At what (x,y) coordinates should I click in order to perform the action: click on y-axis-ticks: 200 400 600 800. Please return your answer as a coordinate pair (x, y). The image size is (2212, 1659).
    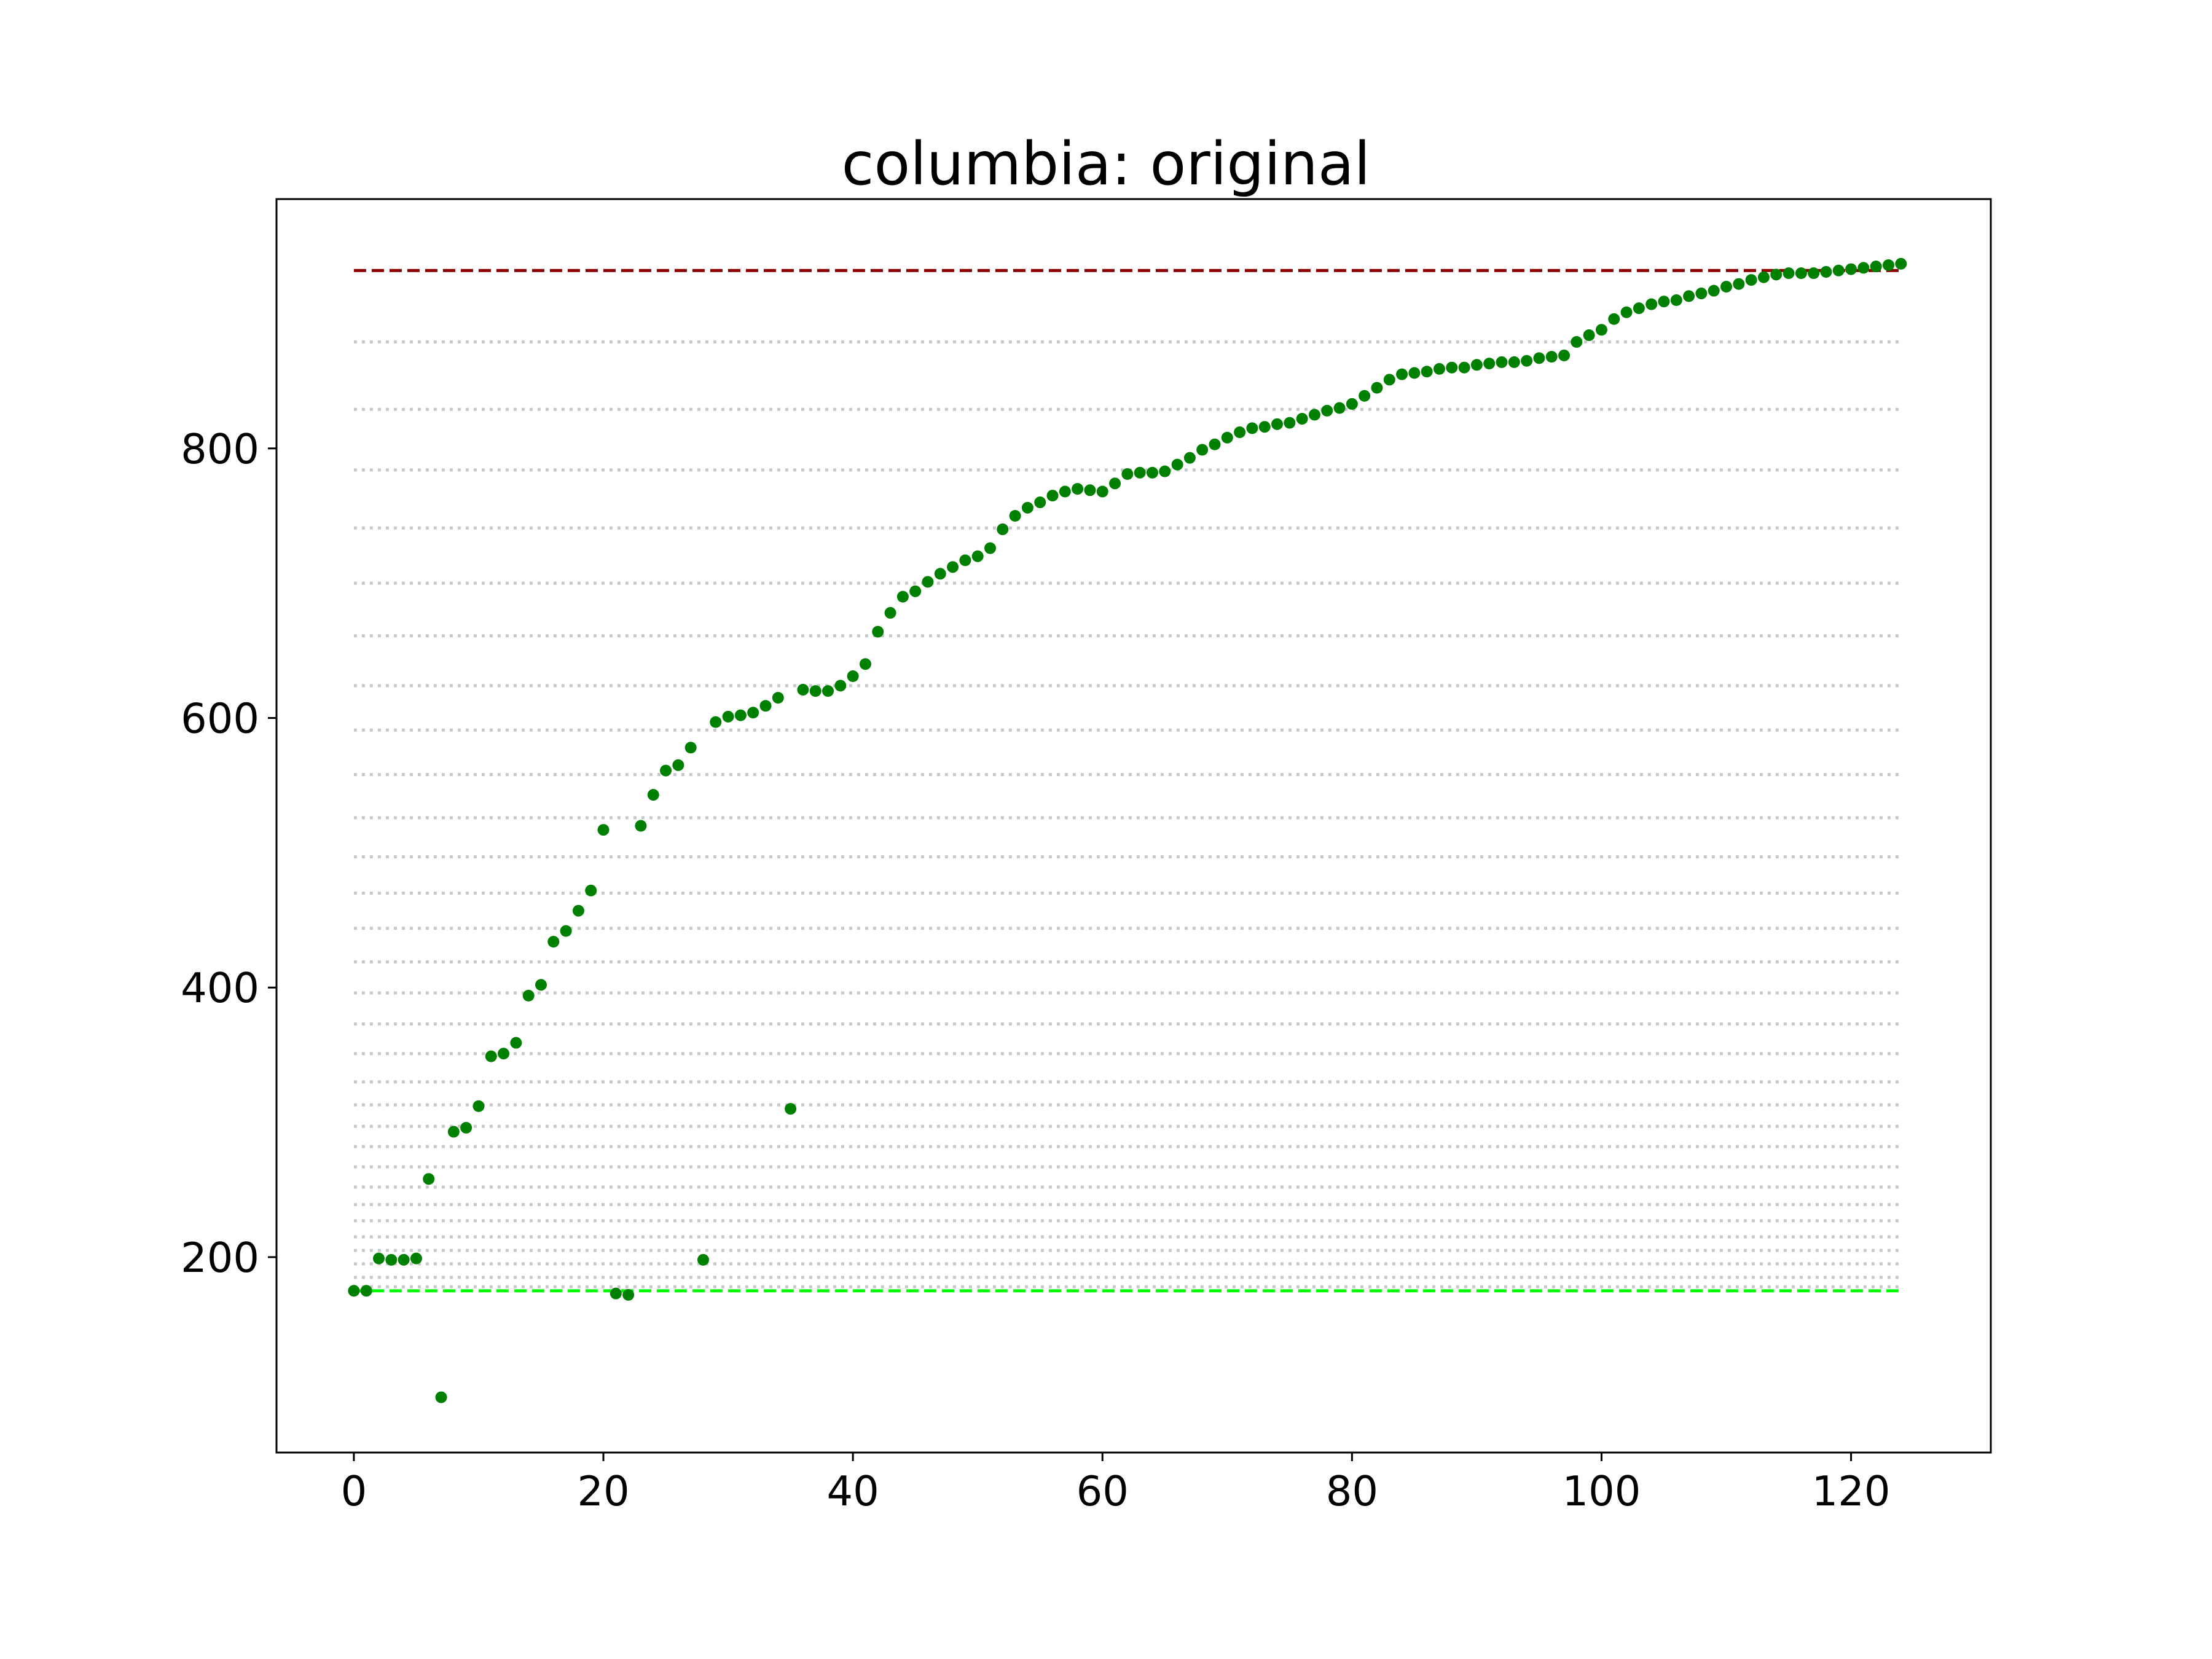
    Looking at the image, I should click on (228, 853).